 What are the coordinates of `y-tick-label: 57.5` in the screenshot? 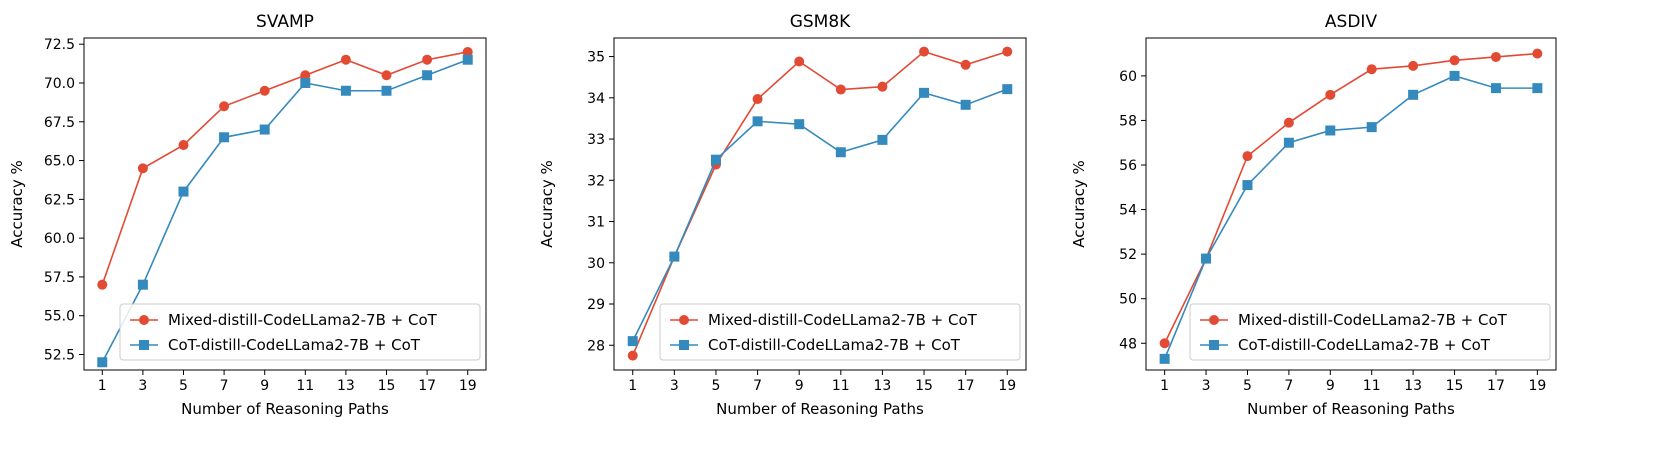 It's located at (59, 278).